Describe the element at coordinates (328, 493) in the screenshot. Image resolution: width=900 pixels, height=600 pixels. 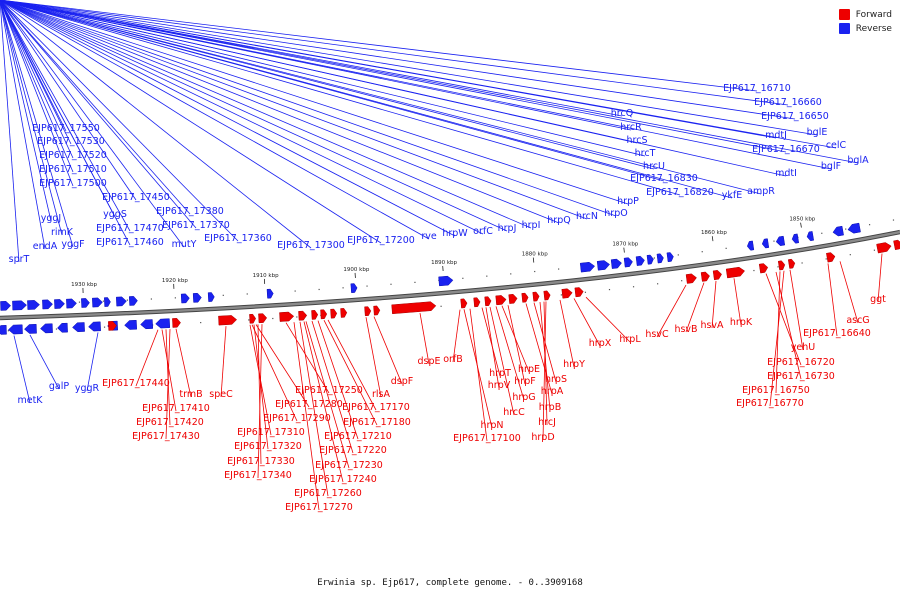
I see `gene-label: EJP617_17260` at that location.